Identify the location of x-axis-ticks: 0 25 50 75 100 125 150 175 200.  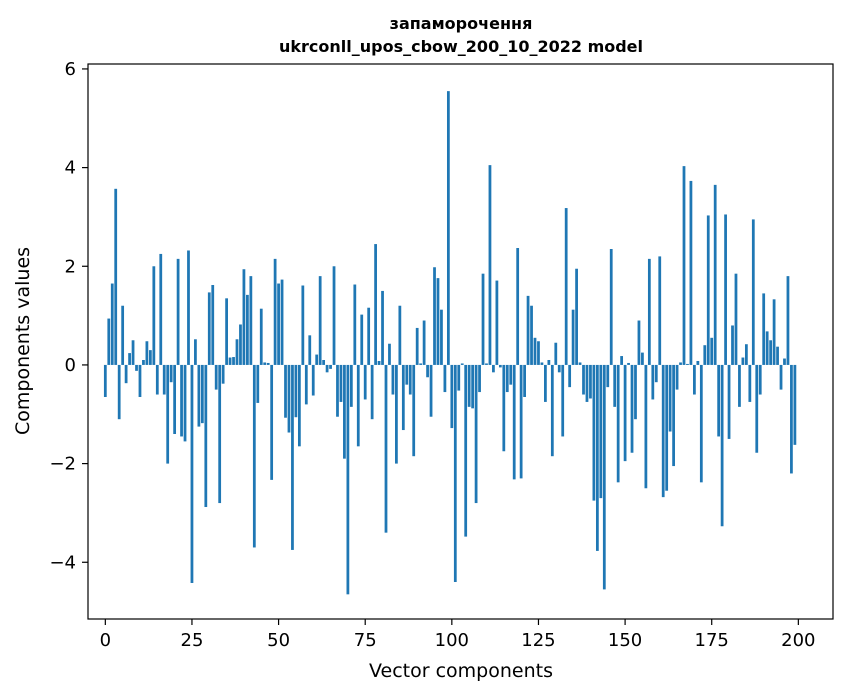
(458, 635).